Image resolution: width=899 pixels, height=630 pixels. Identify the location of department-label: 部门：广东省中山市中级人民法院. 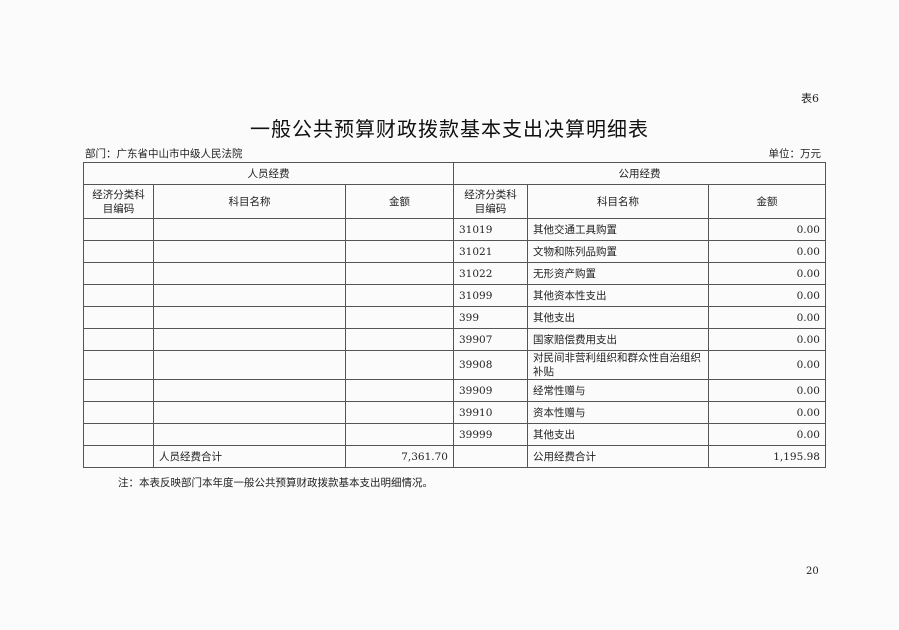
(164, 154).